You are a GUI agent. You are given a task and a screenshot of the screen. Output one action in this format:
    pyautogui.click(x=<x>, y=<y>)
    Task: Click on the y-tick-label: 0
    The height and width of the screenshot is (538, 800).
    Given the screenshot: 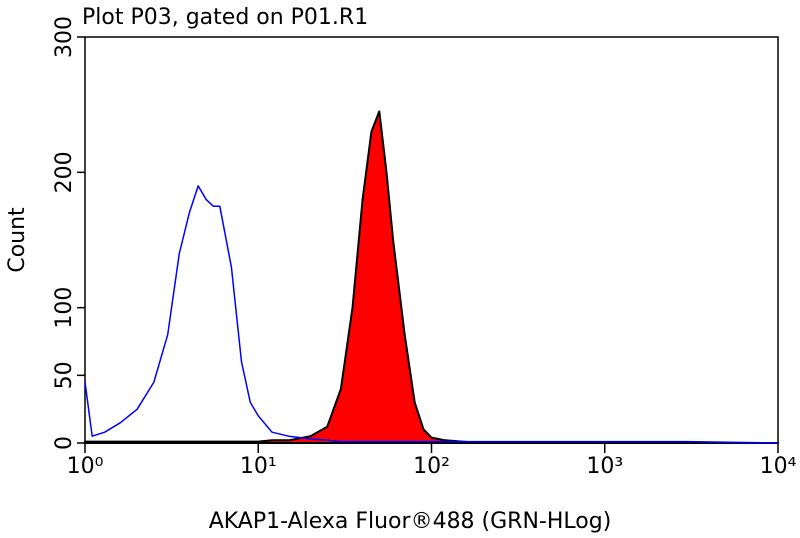 What is the action you would take?
    pyautogui.click(x=64, y=443)
    